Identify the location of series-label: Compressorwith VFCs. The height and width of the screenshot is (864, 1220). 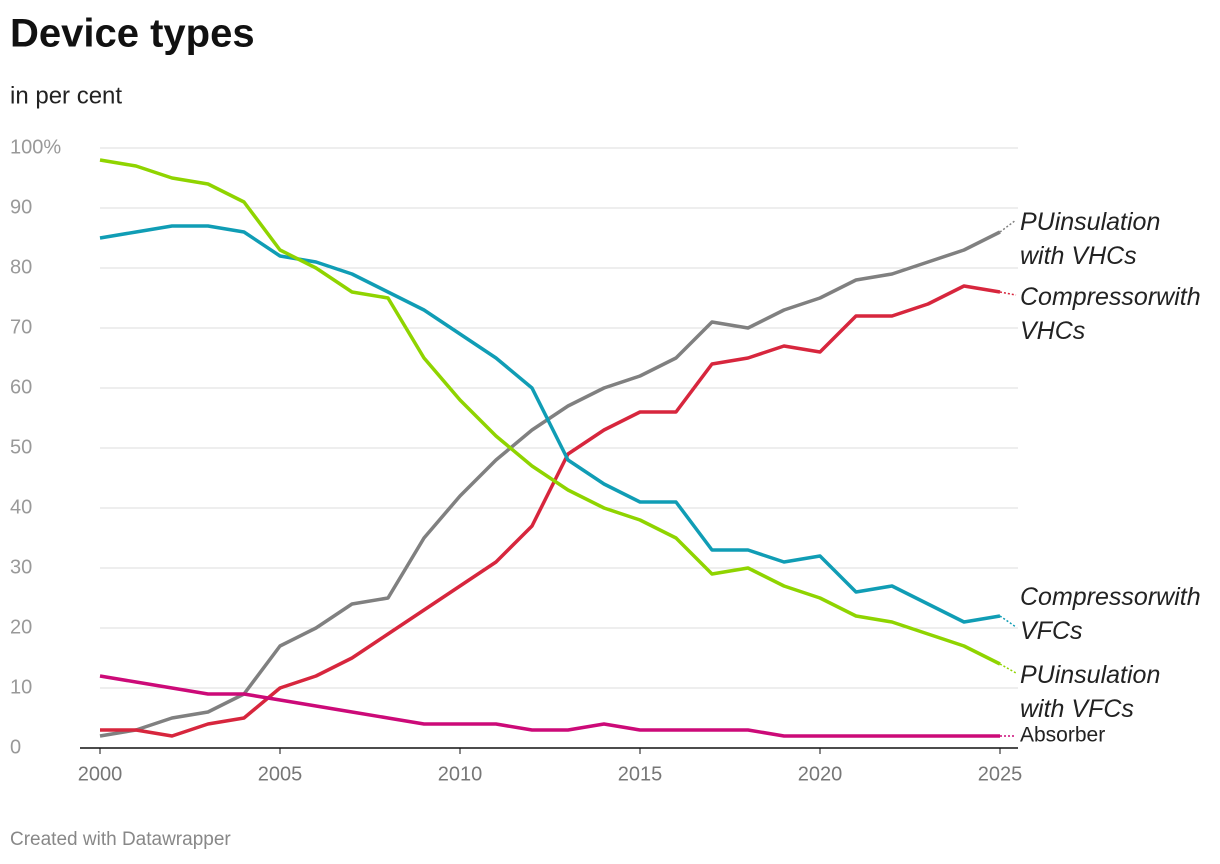
(1110, 614).